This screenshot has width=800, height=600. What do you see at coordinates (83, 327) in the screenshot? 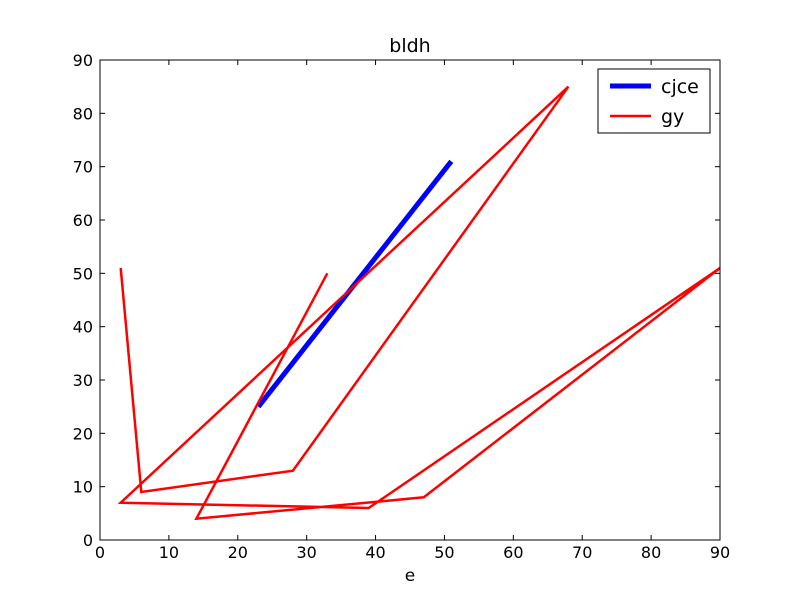
I see `y-tick-label: 40` at bounding box center [83, 327].